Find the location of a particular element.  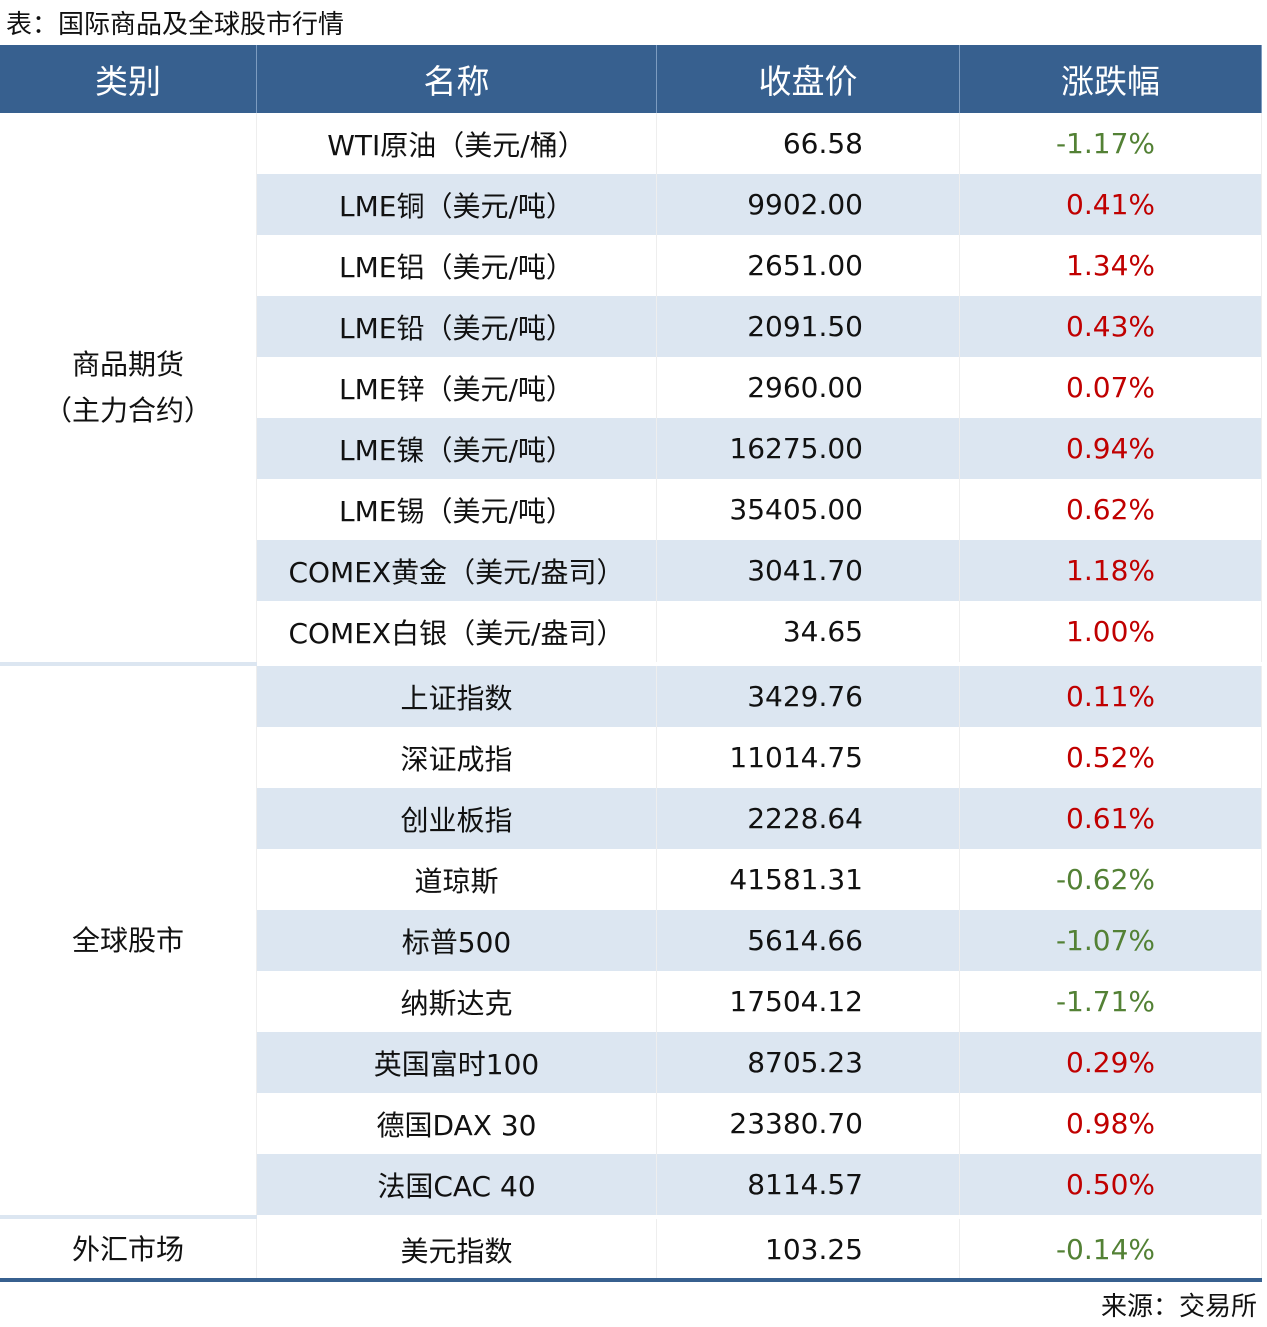

close-price-cell: 103.25 is located at coordinates (808, 1249).